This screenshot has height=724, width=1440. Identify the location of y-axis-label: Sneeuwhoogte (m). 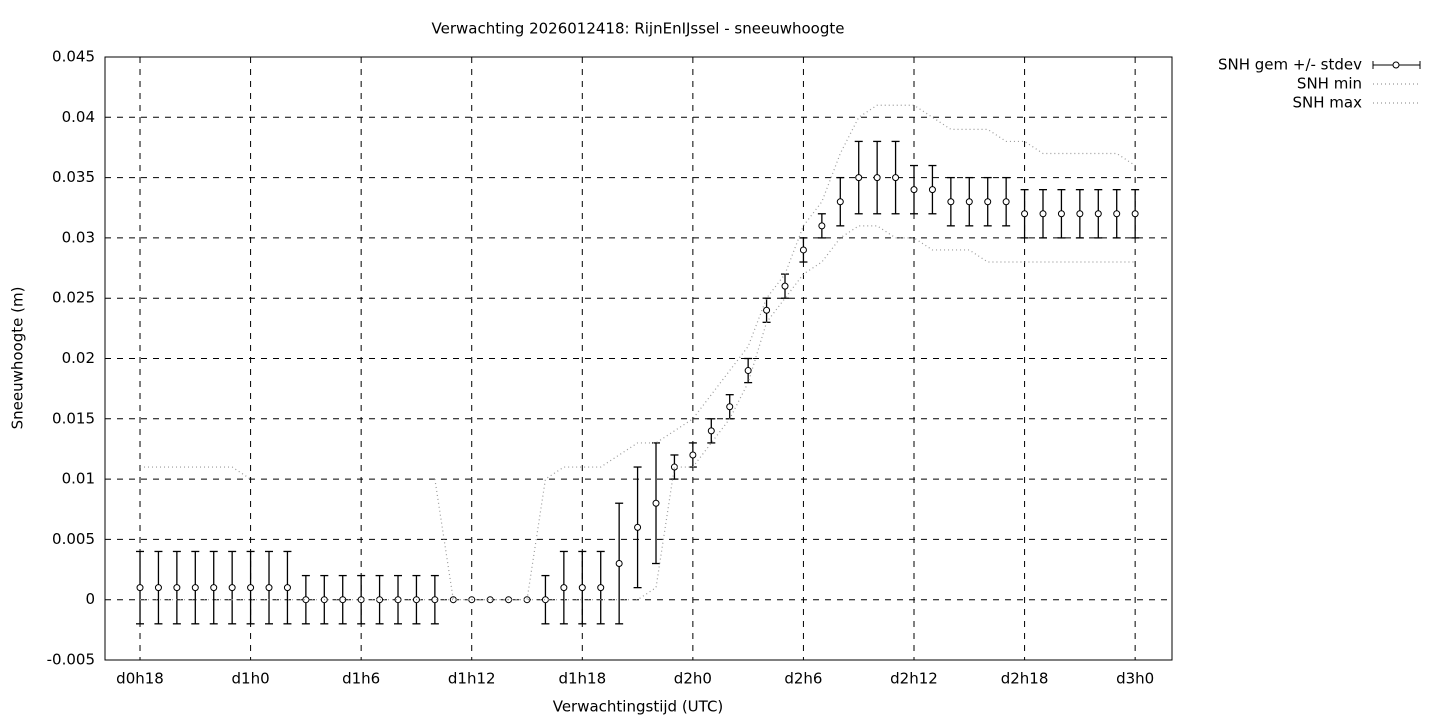
(18, 358).